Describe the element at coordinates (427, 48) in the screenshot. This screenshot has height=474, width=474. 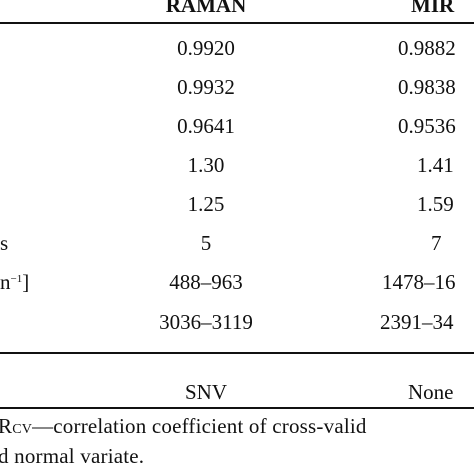
I see `table-cell-mir: 0.9882` at that location.